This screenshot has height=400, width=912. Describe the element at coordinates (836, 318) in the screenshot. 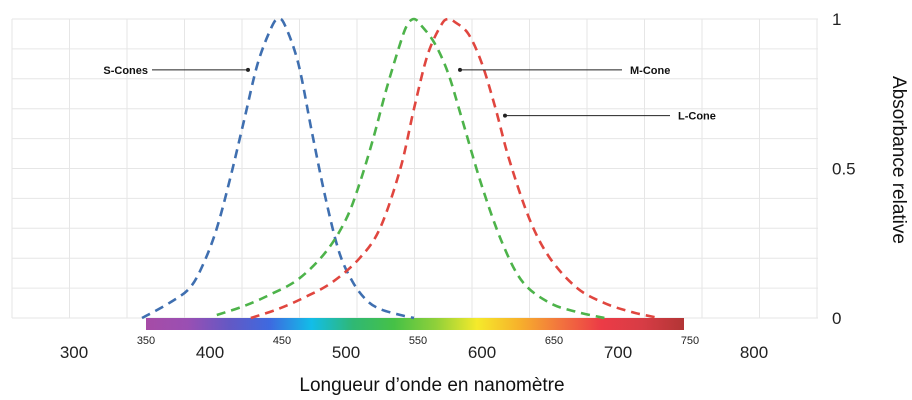

I see `y-tick-0: 0` at that location.